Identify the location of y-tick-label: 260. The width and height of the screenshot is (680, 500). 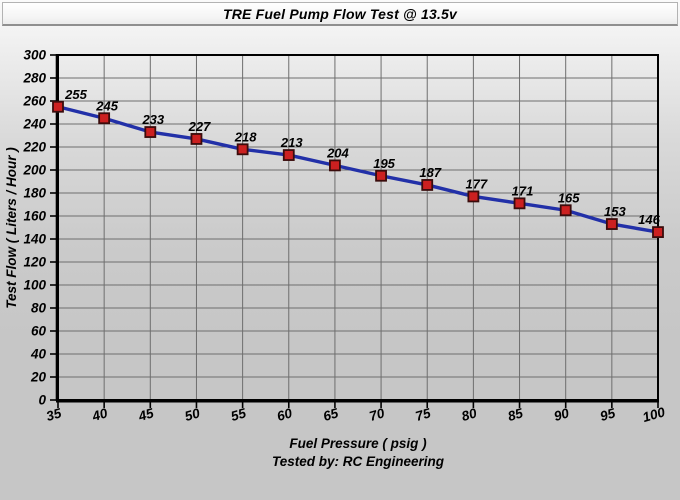
(34, 101).